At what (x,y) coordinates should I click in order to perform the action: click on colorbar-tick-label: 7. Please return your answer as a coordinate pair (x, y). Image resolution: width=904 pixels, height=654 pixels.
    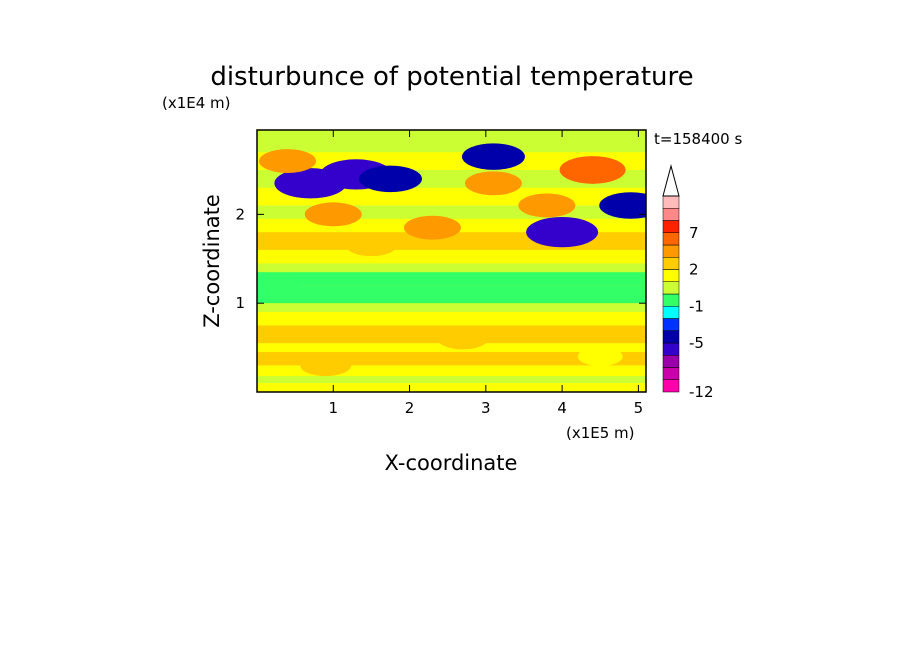
    Looking at the image, I should click on (694, 233).